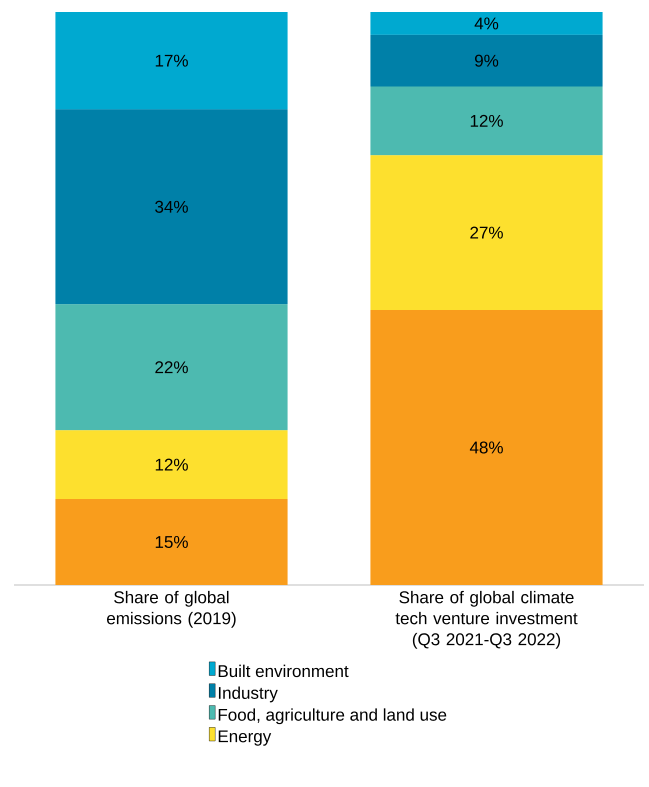 This screenshot has width=649, height=787. What do you see at coordinates (248, 694) in the screenshot?
I see `legend-label: Industry` at bounding box center [248, 694].